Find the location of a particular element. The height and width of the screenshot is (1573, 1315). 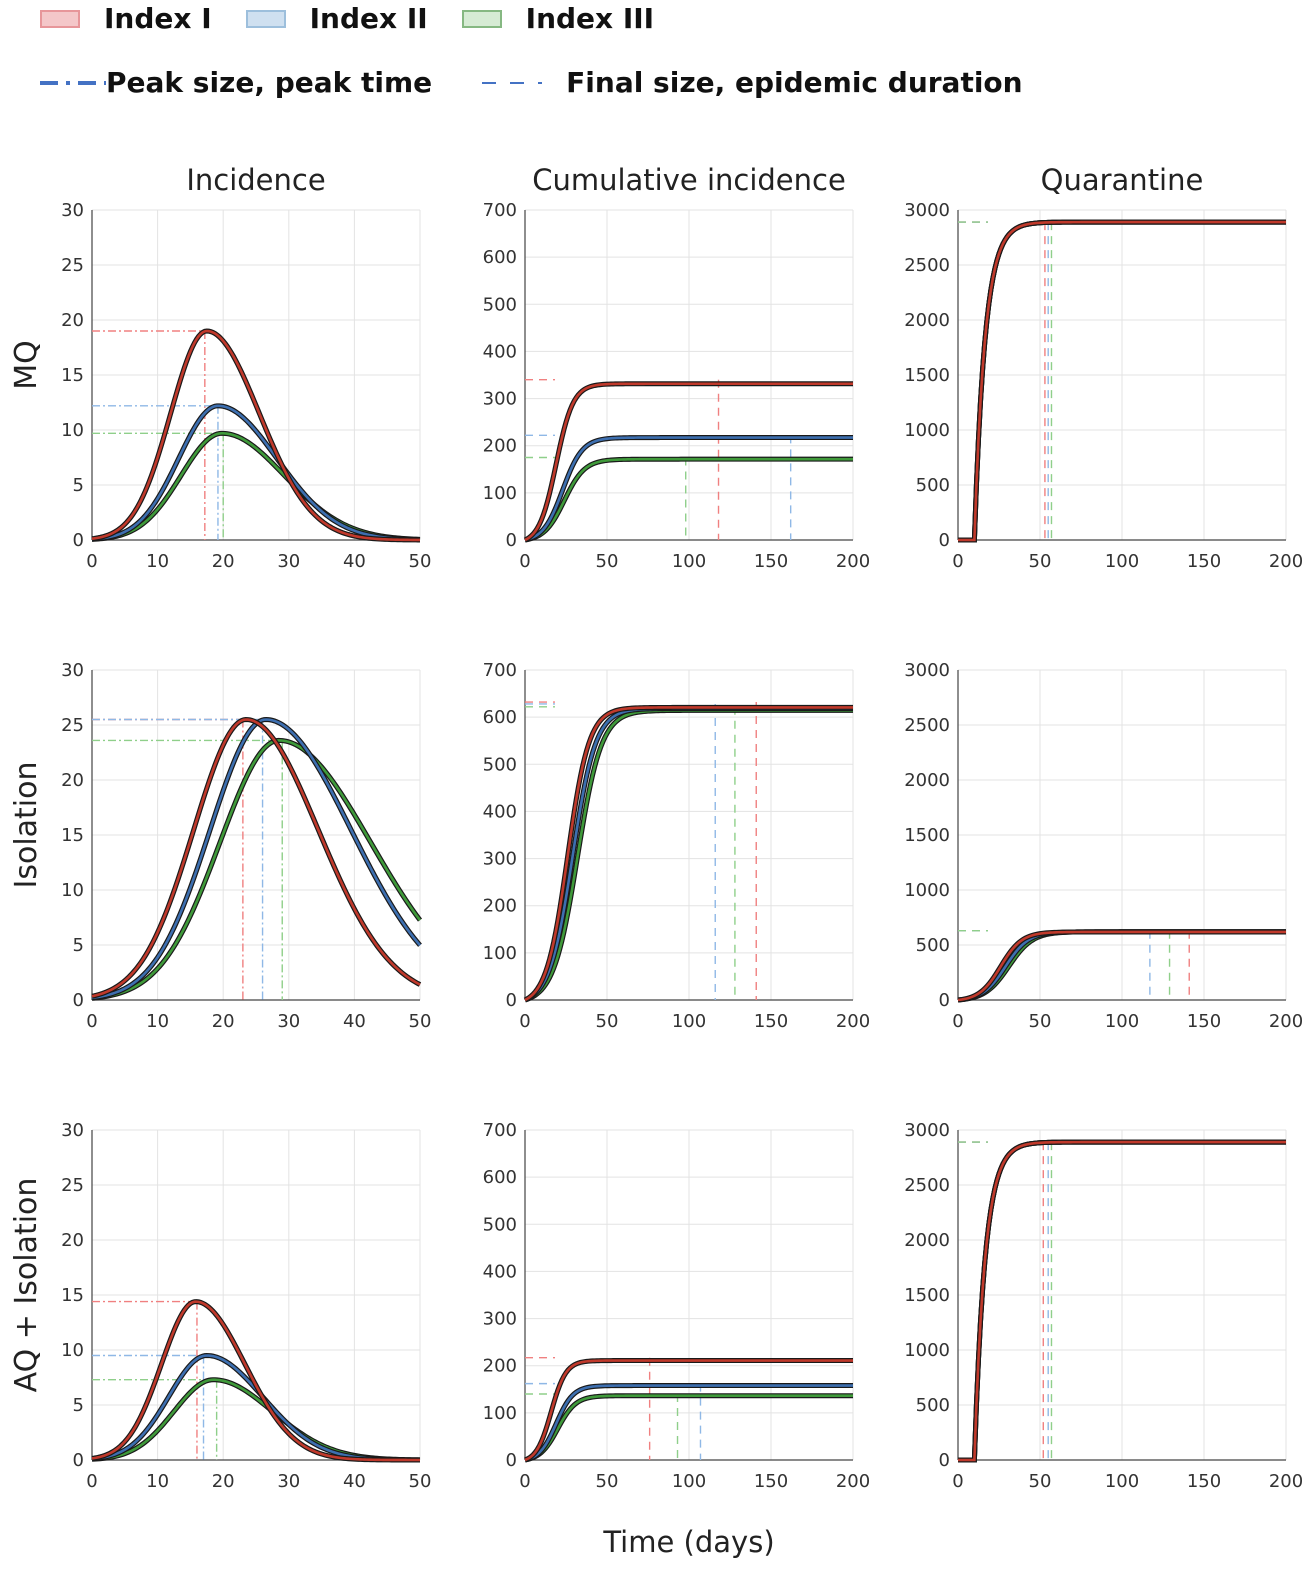

row-label-0: MQ is located at coordinates (26, 365).